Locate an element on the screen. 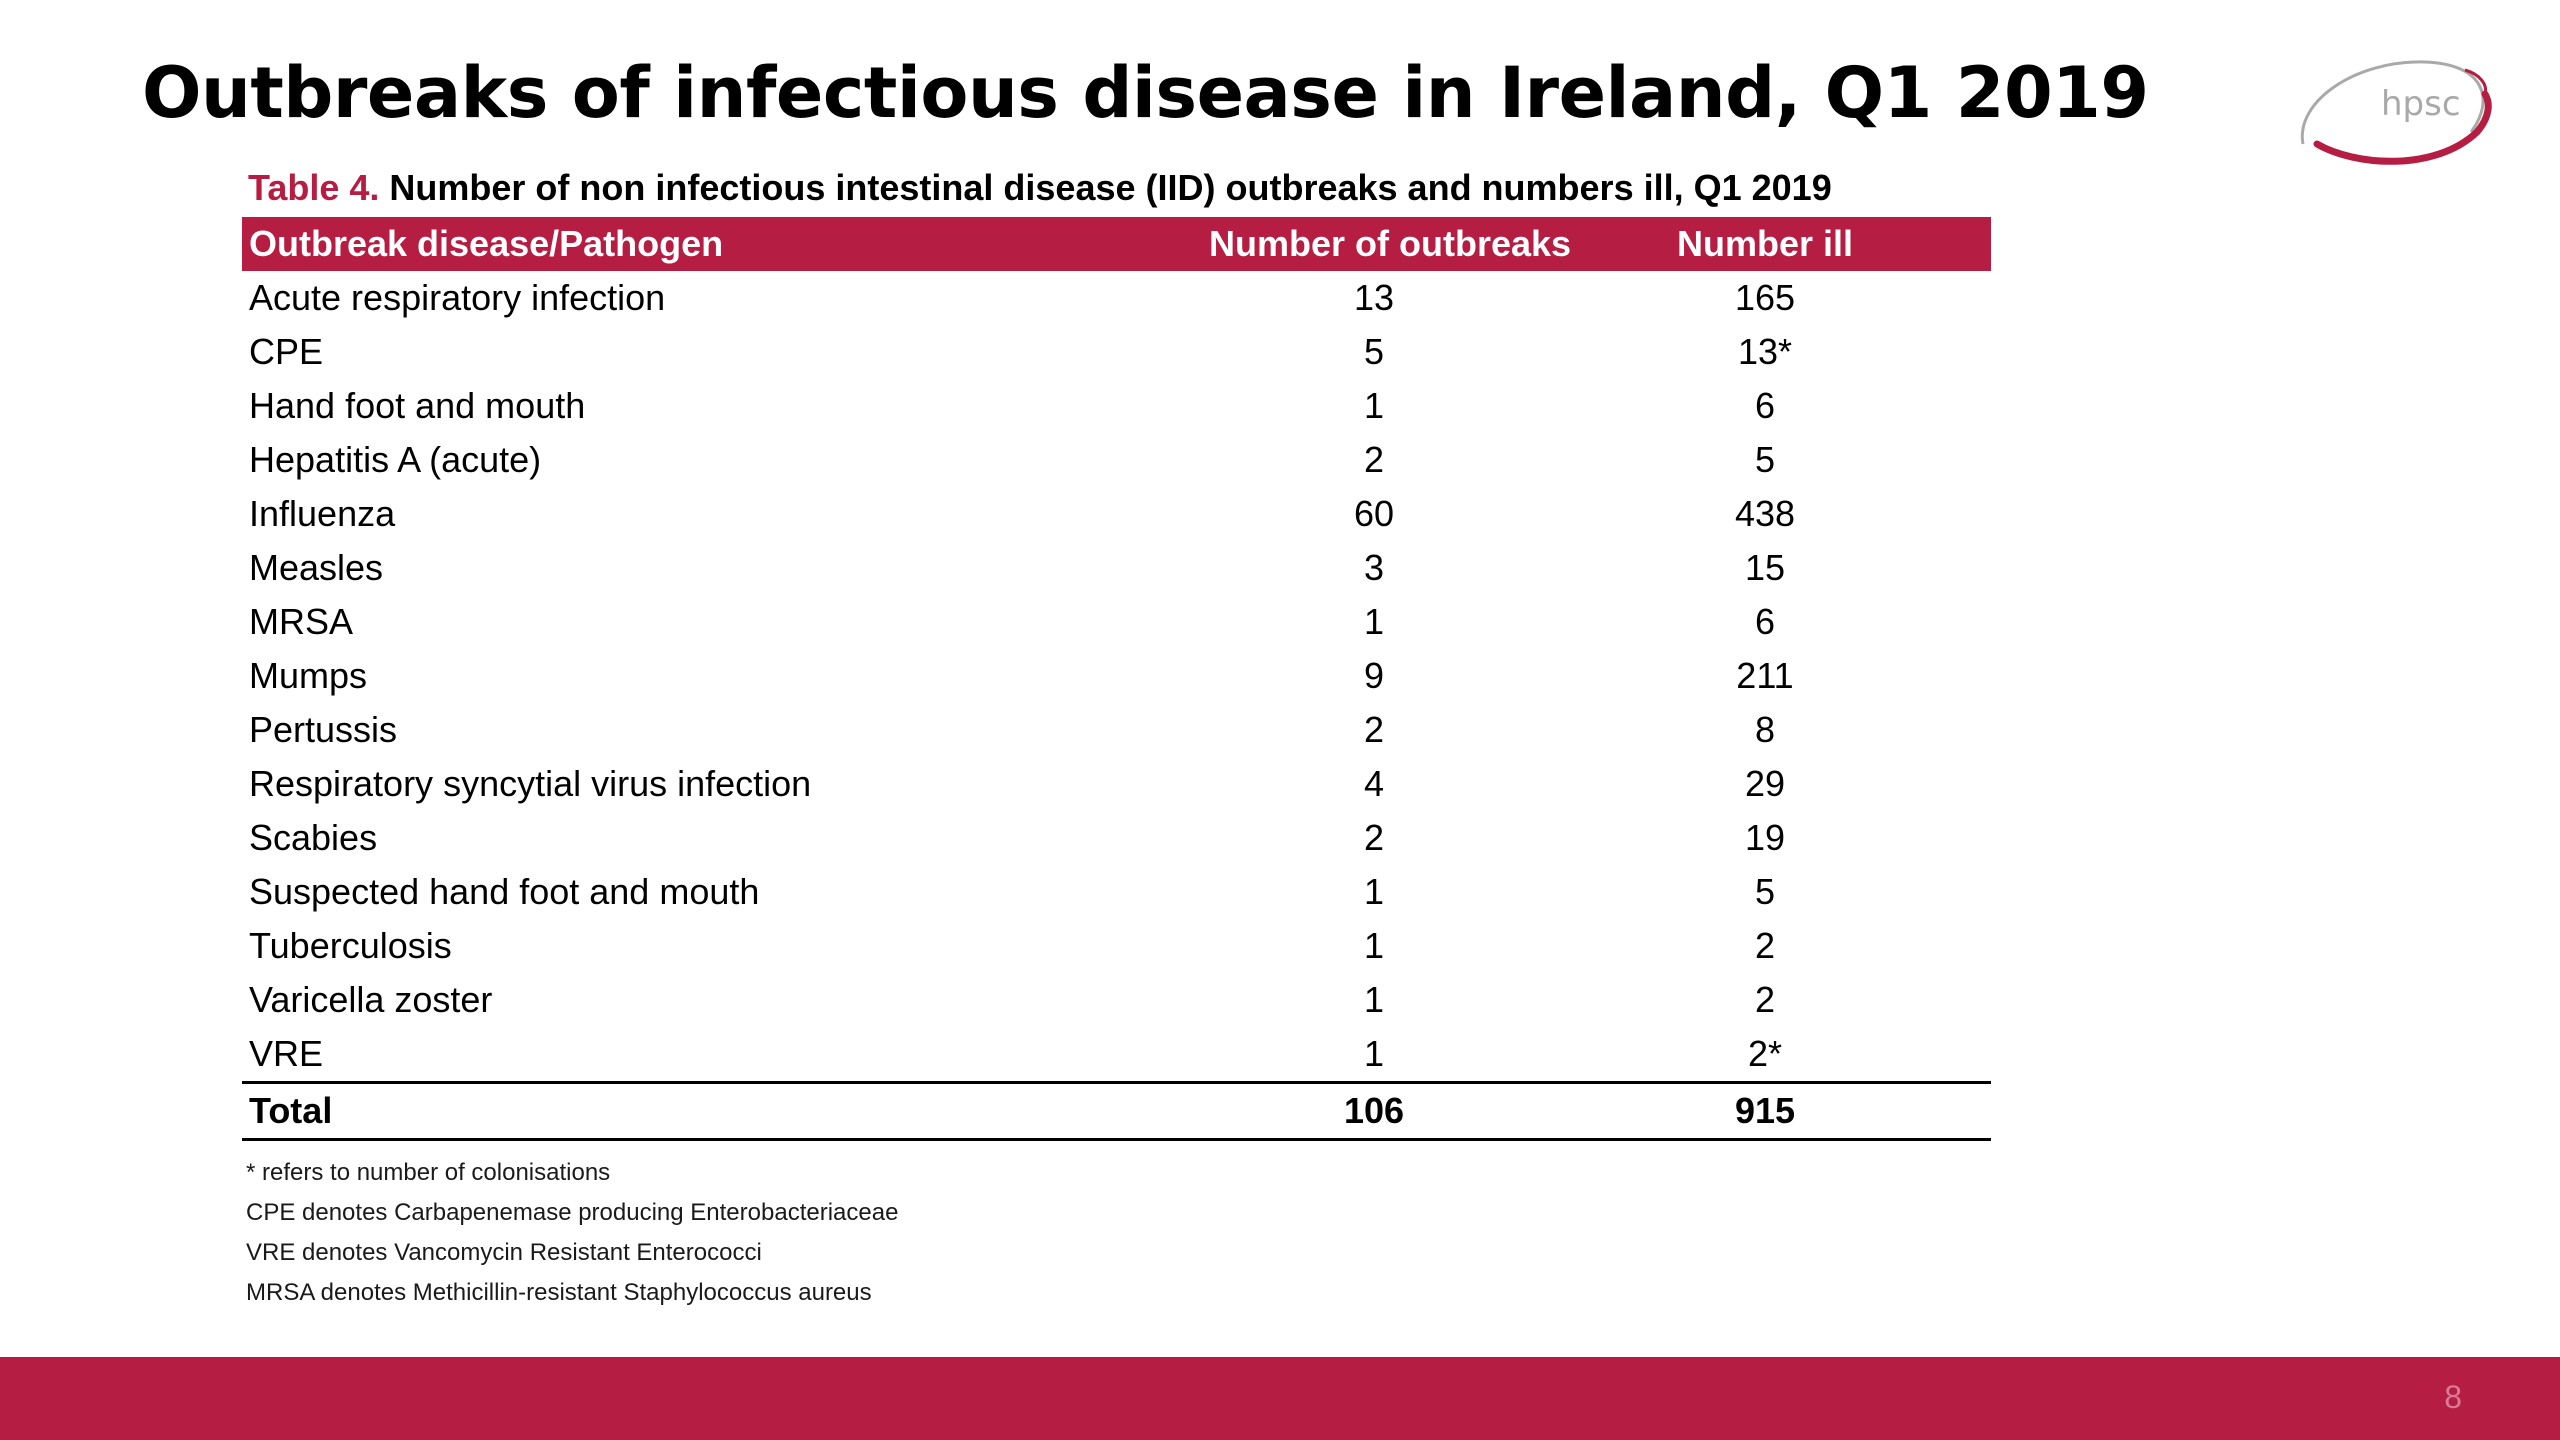 Image resolution: width=2560 pixels, height=1440 pixels. pathogen-cell: VRE is located at coordinates (286, 1053).